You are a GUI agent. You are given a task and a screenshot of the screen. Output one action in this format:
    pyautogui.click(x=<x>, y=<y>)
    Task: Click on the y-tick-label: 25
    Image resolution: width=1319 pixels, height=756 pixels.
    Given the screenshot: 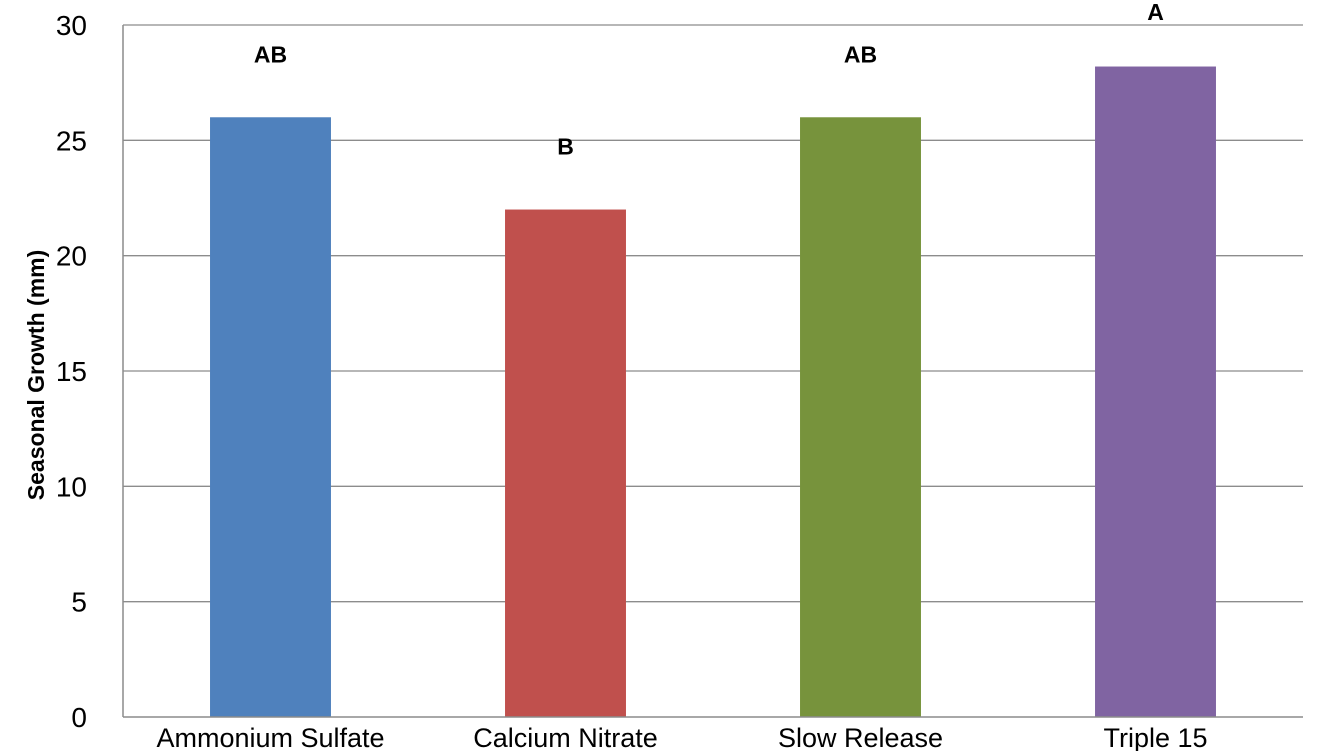 What is the action you would take?
    pyautogui.click(x=71, y=140)
    